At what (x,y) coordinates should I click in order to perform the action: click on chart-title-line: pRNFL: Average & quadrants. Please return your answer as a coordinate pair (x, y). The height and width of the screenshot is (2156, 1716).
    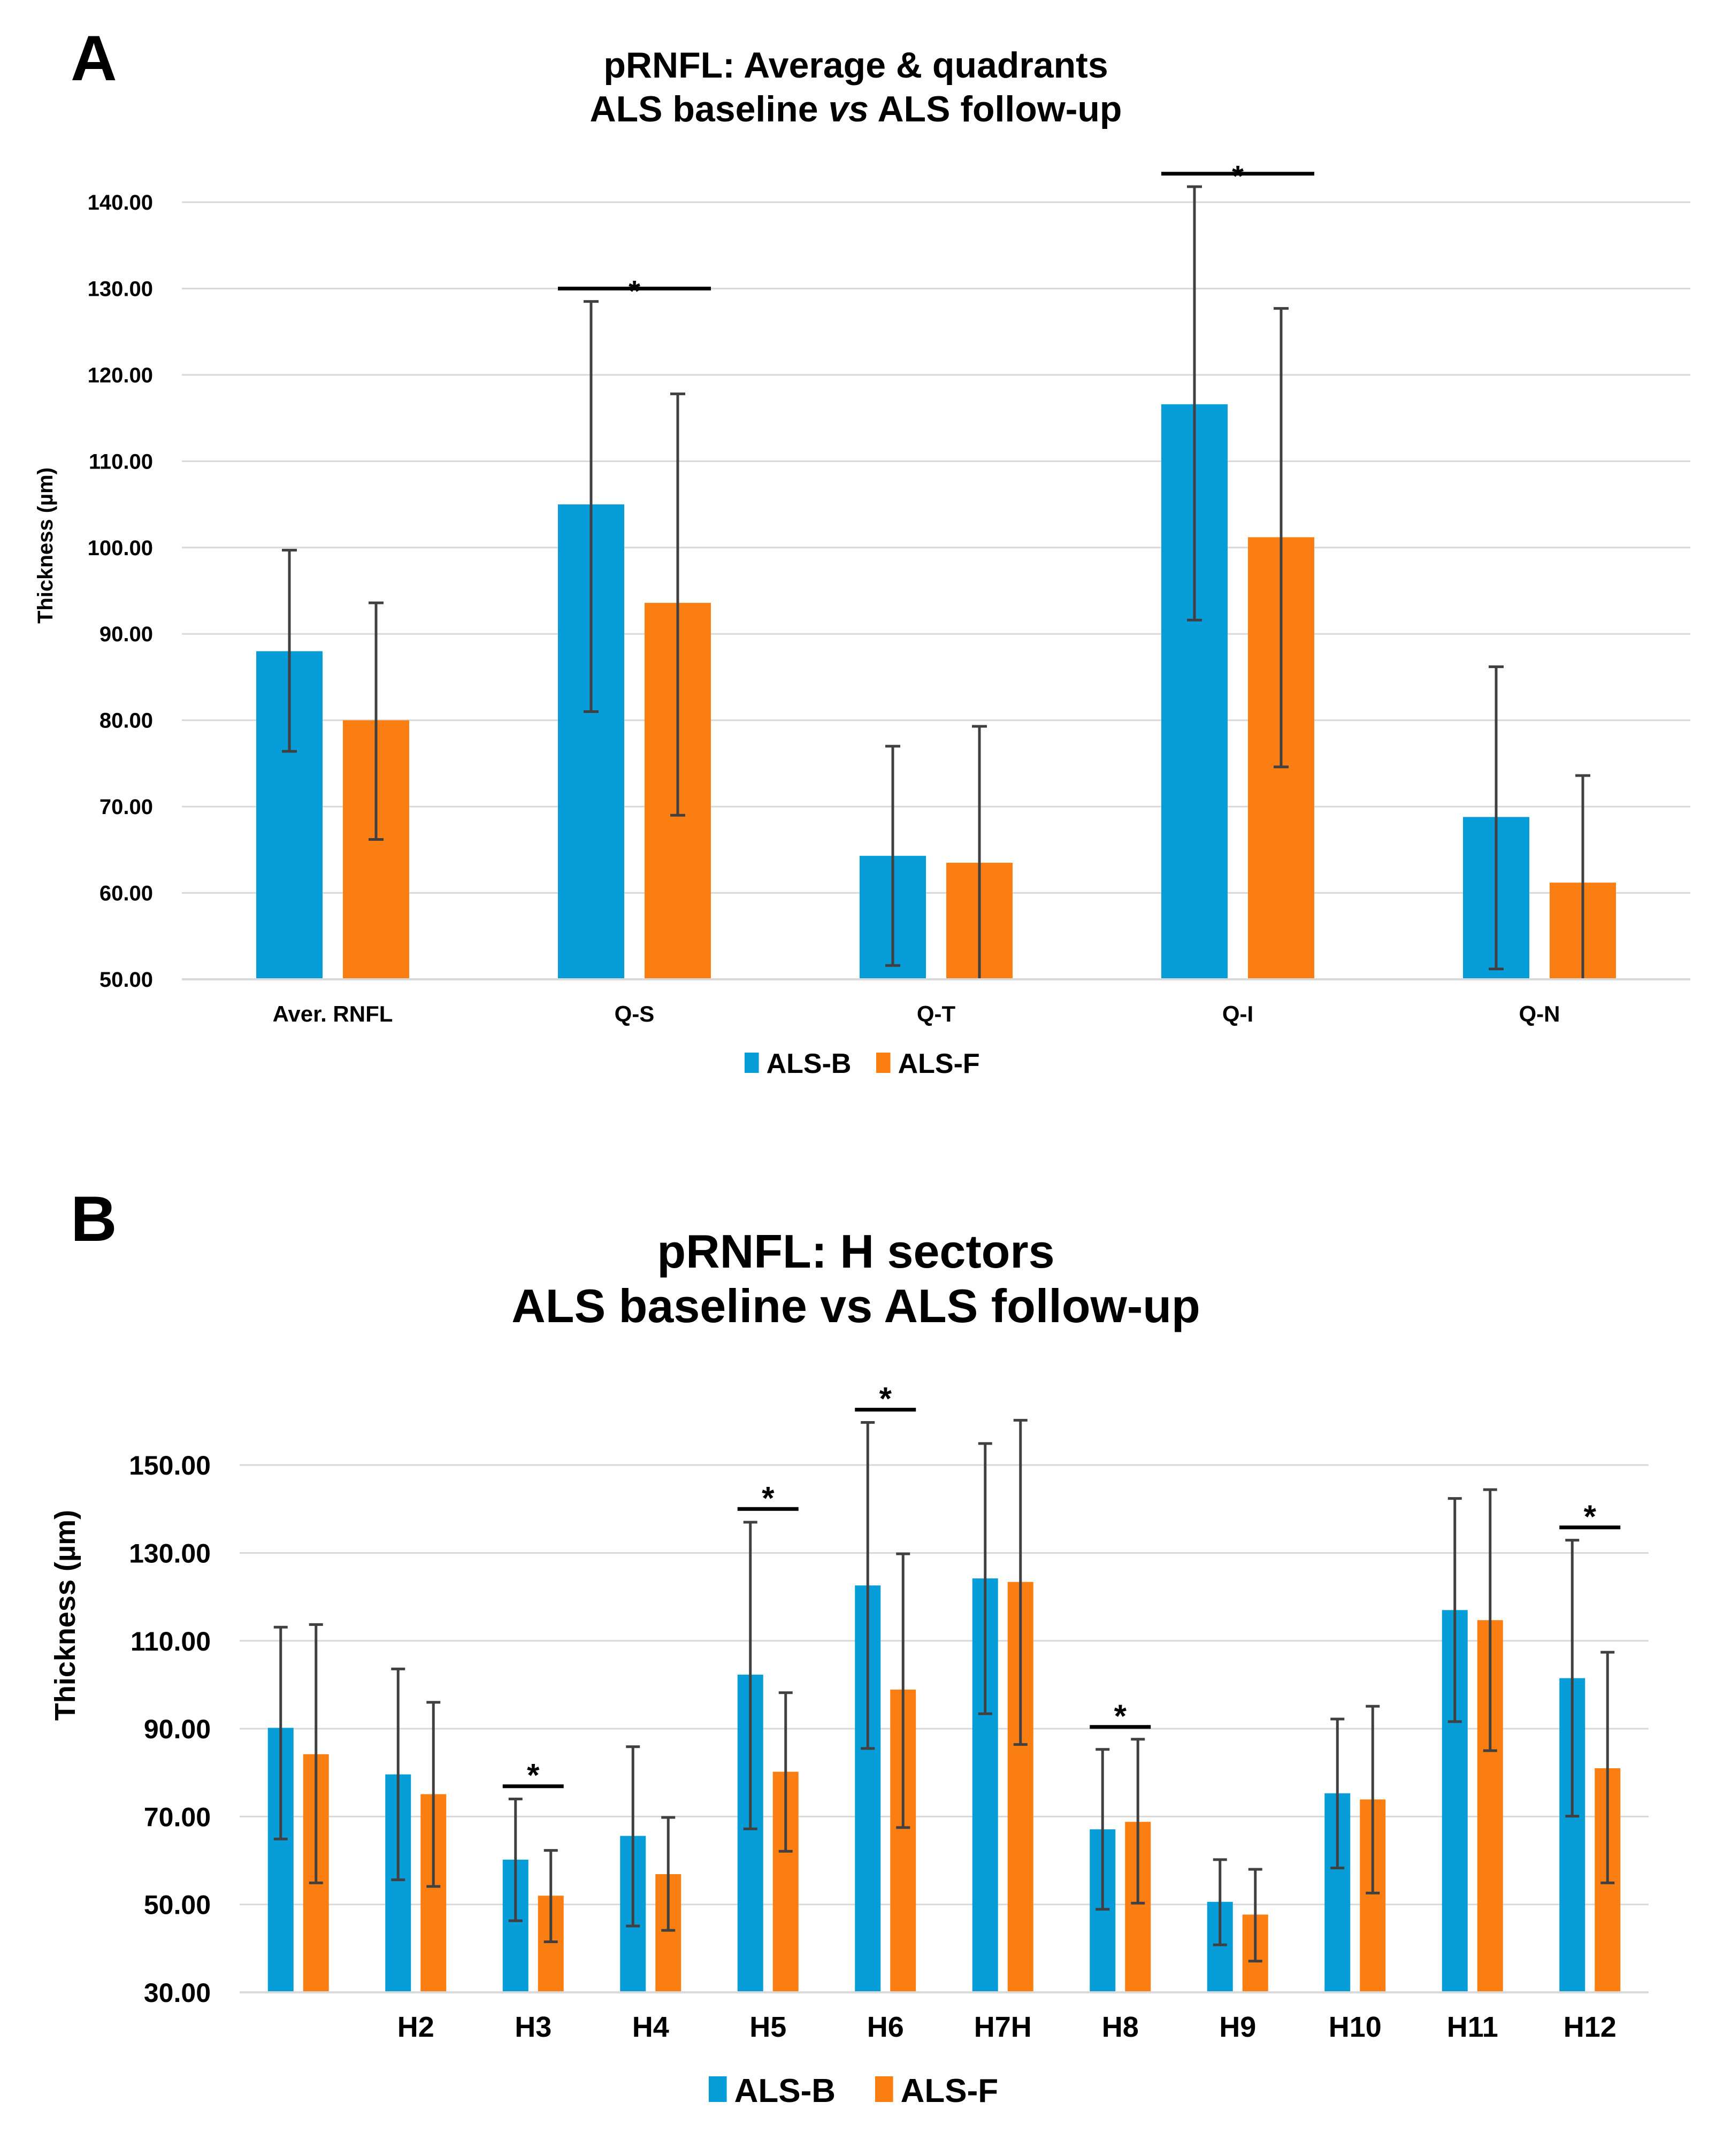
    Looking at the image, I should click on (856, 65).